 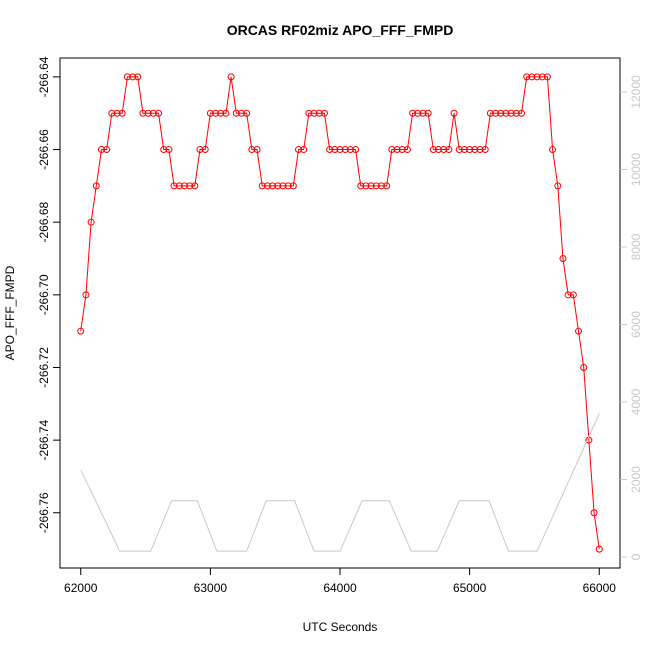 What do you see at coordinates (44, 439) in the screenshot?
I see `y-tick-label: -266.74` at bounding box center [44, 439].